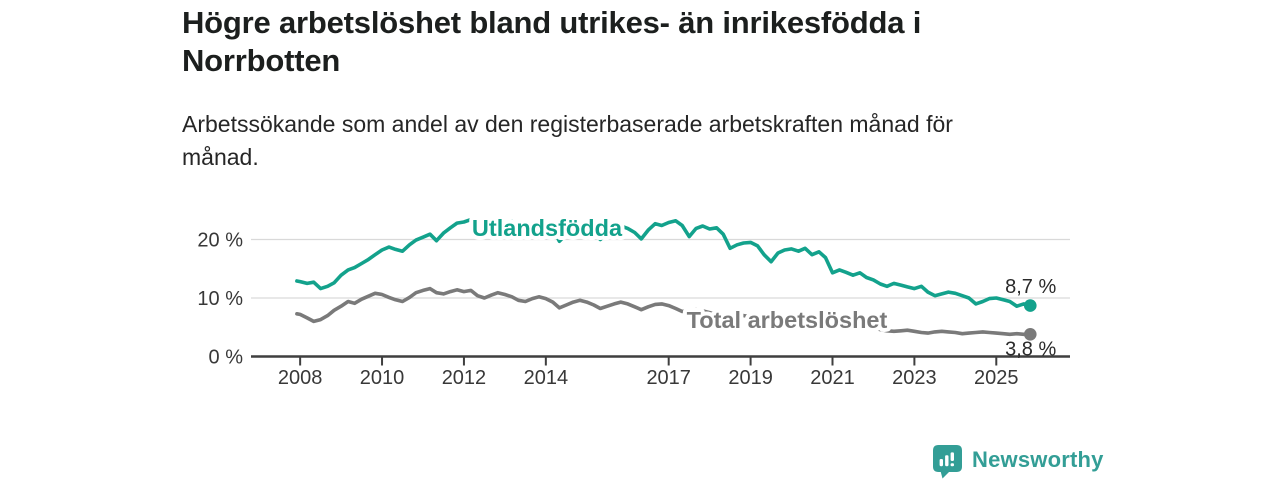  What do you see at coordinates (1030, 349) in the screenshot?
I see `series-end-value-total-arbetsl-shet: 3,8 %` at bounding box center [1030, 349].